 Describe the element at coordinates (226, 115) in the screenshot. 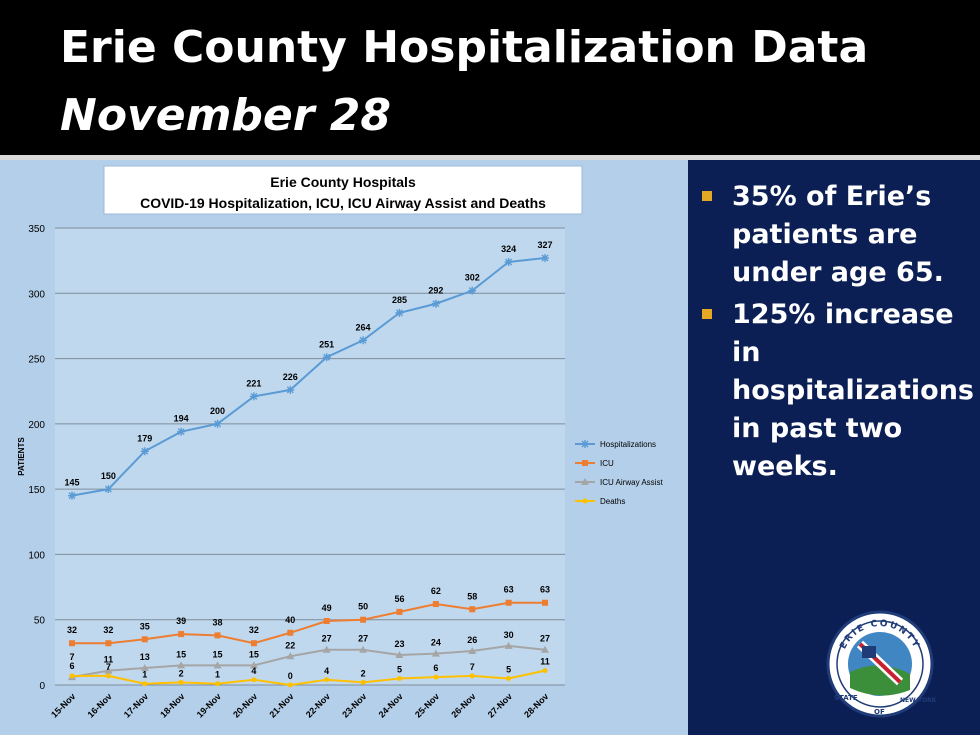

I see `slide-date: November 28` at that location.